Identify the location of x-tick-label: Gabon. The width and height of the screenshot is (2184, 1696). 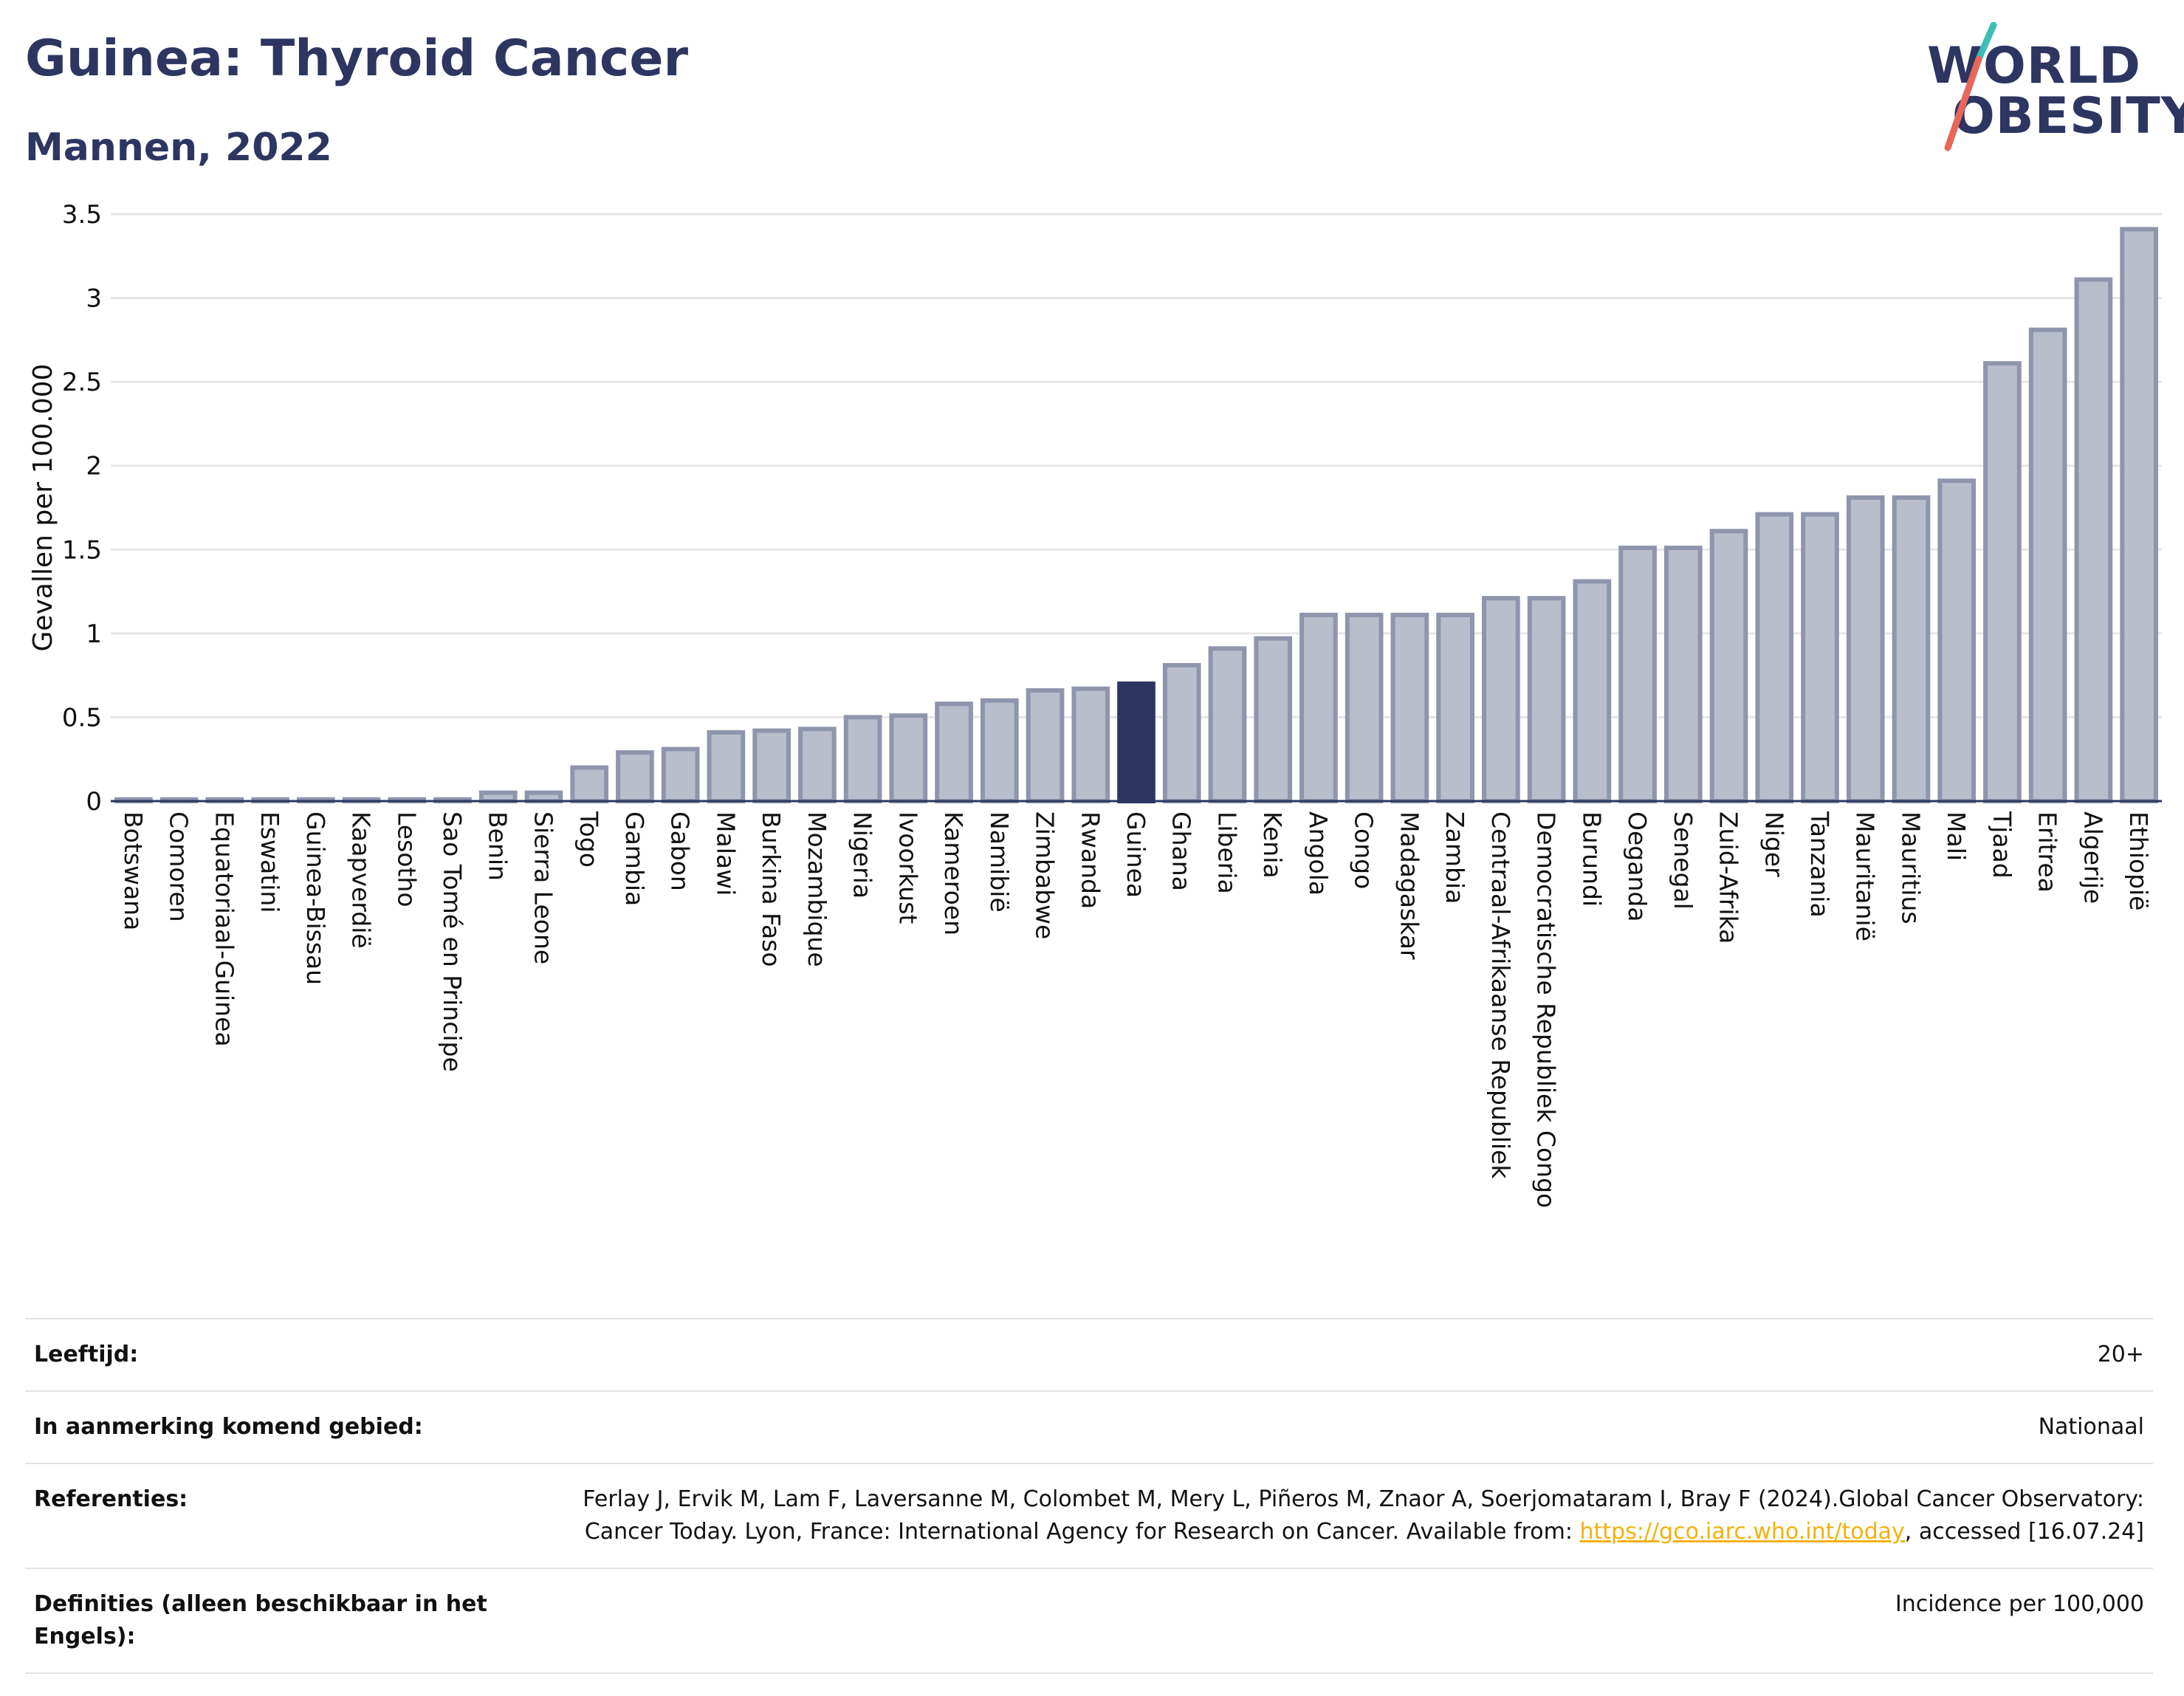
(681, 851).